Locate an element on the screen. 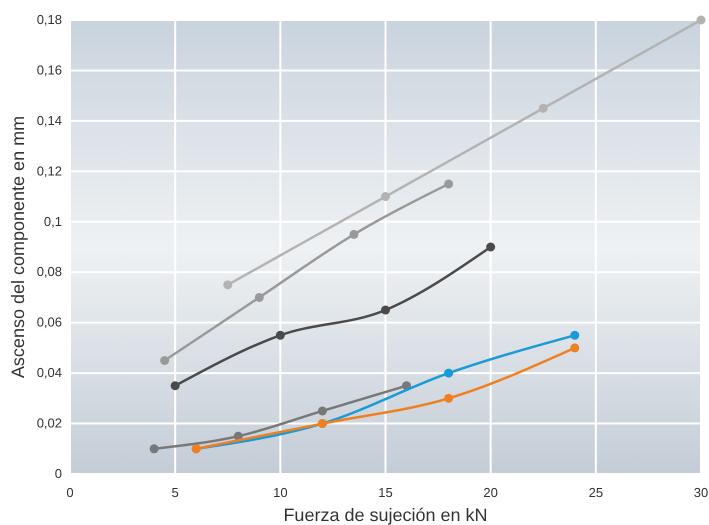  y-tick-label: 0,14 is located at coordinates (49, 120).